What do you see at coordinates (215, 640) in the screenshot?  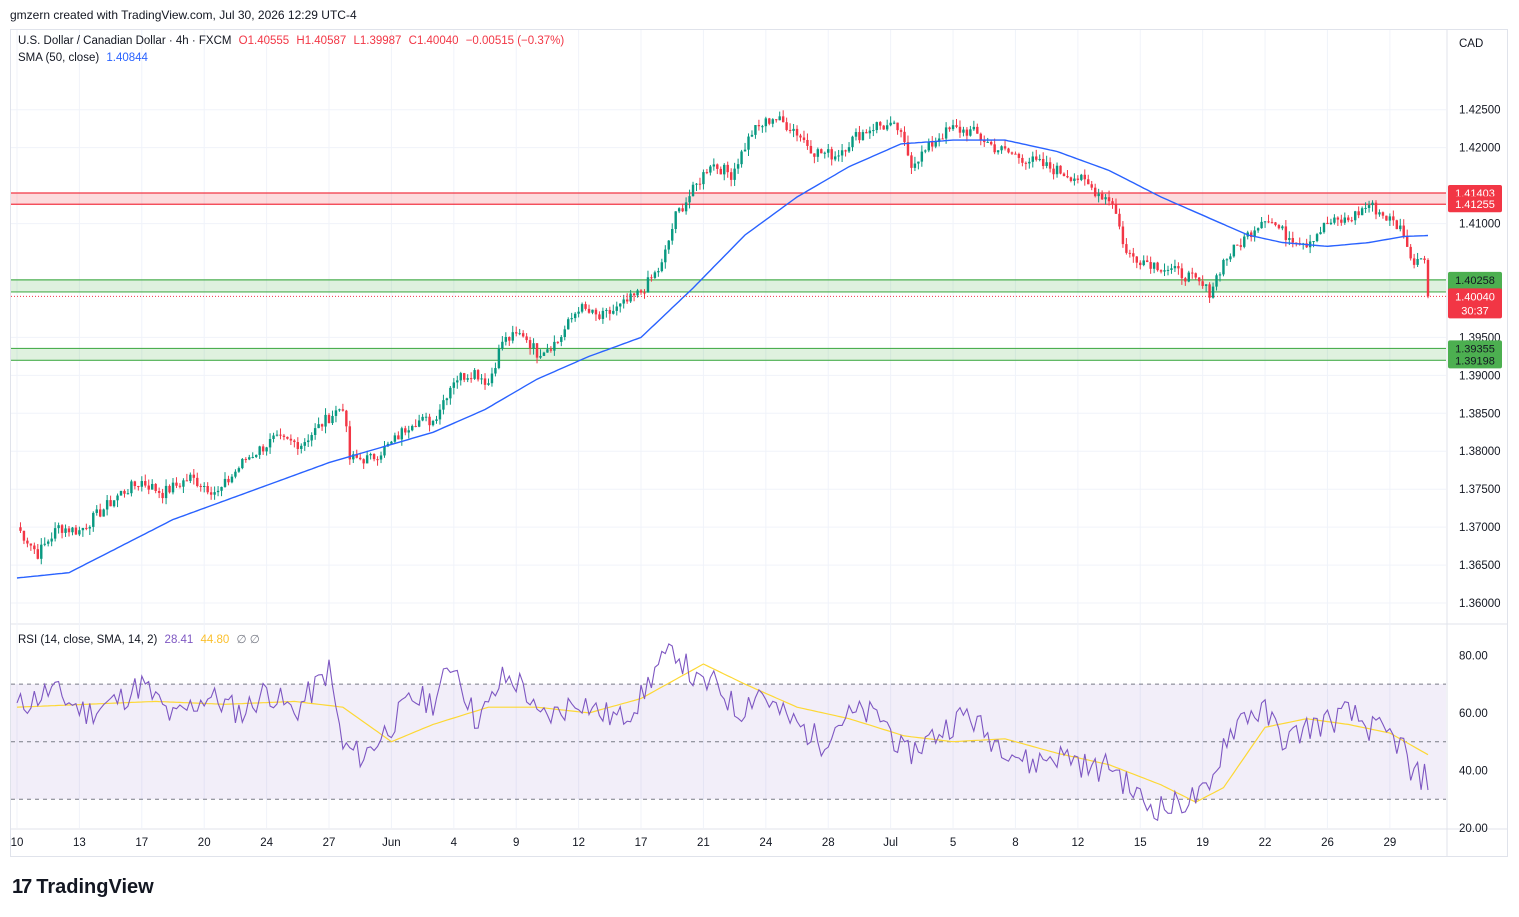 I see `rsi-ma-value: 44.80` at bounding box center [215, 640].